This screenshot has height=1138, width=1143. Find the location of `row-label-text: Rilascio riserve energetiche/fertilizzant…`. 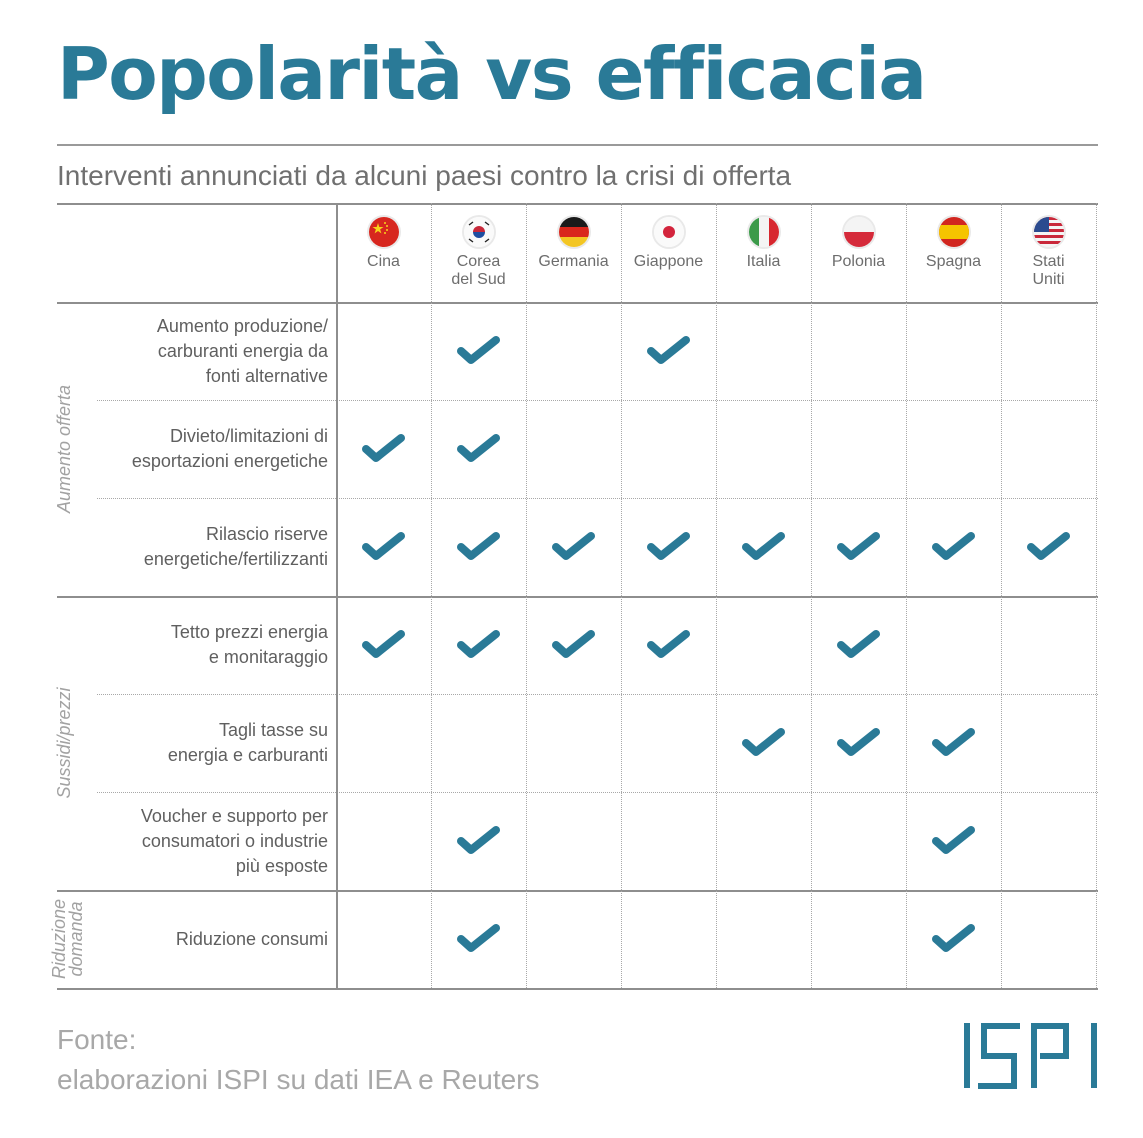

row-label-text: Rilascio riserve energetiche/fertilizzant… is located at coordinates (236, 547).